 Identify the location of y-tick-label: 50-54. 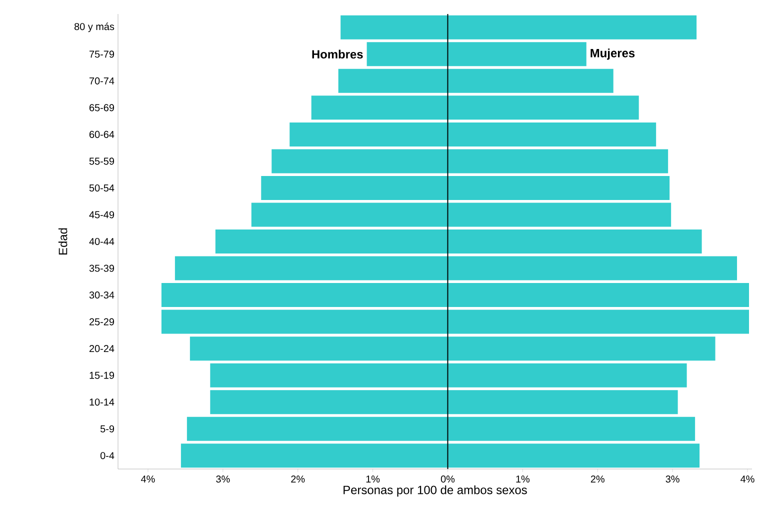
(101, 188).